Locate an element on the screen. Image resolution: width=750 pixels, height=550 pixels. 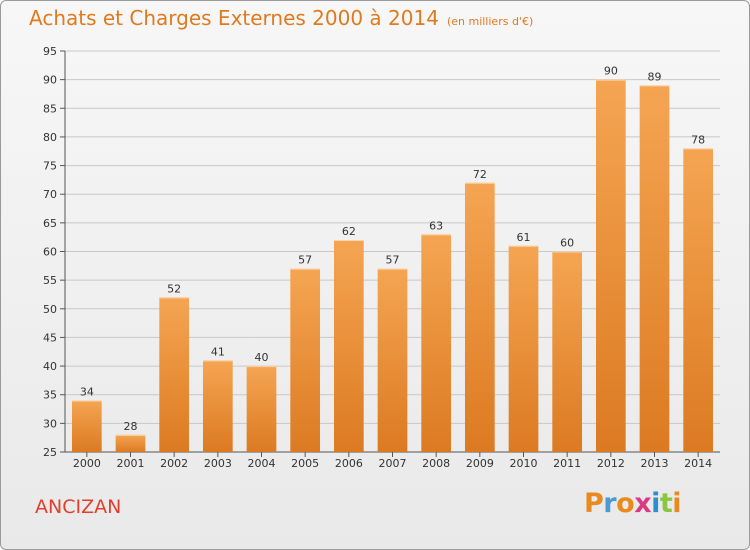
y-tick-label: 35 is located at coordinates (50, 395).